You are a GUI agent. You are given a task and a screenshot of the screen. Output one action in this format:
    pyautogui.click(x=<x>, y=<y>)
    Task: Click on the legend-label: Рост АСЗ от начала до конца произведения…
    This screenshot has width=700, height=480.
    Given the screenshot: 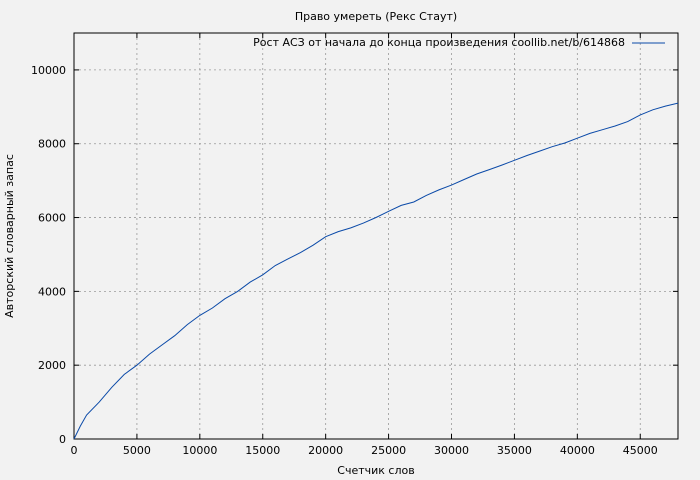 What is the action you would take?
    pyautogui.click(x=439, y=42)
    